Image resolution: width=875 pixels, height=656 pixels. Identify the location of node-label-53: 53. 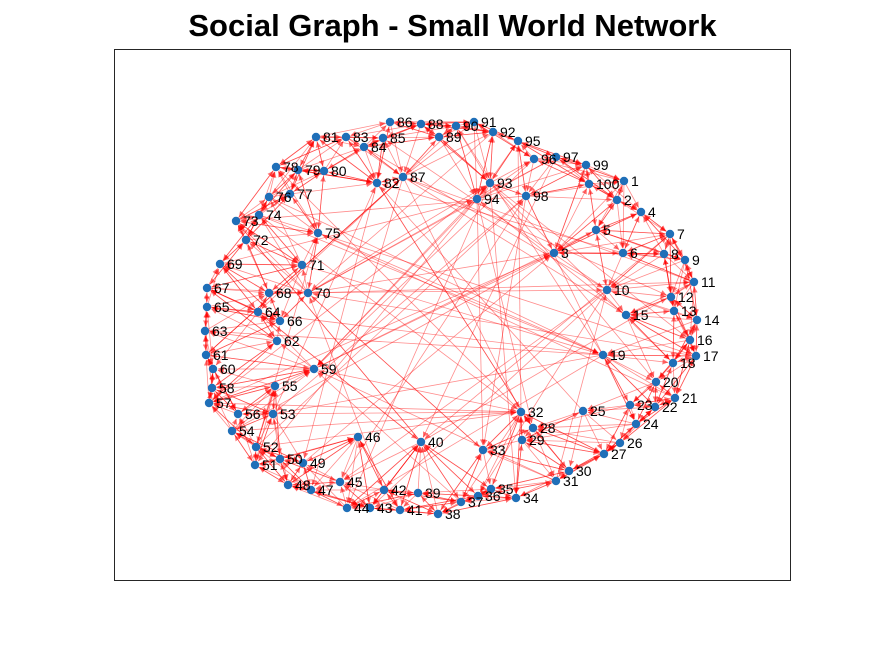
(288, 414).